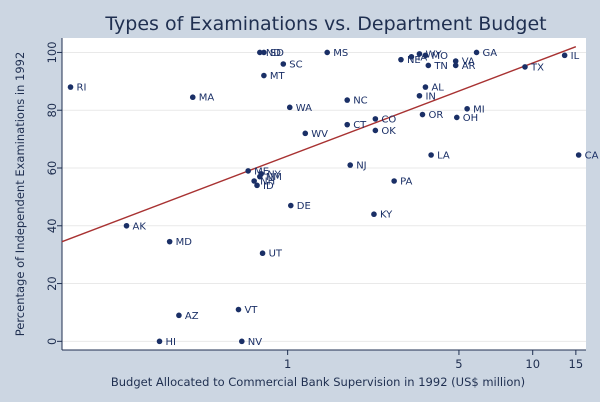 The height and width of the screenshot is (402, 600). Describe the element at coordinates (470, 118) in the screenshot. I see `data-label-oh: OH` at that location.